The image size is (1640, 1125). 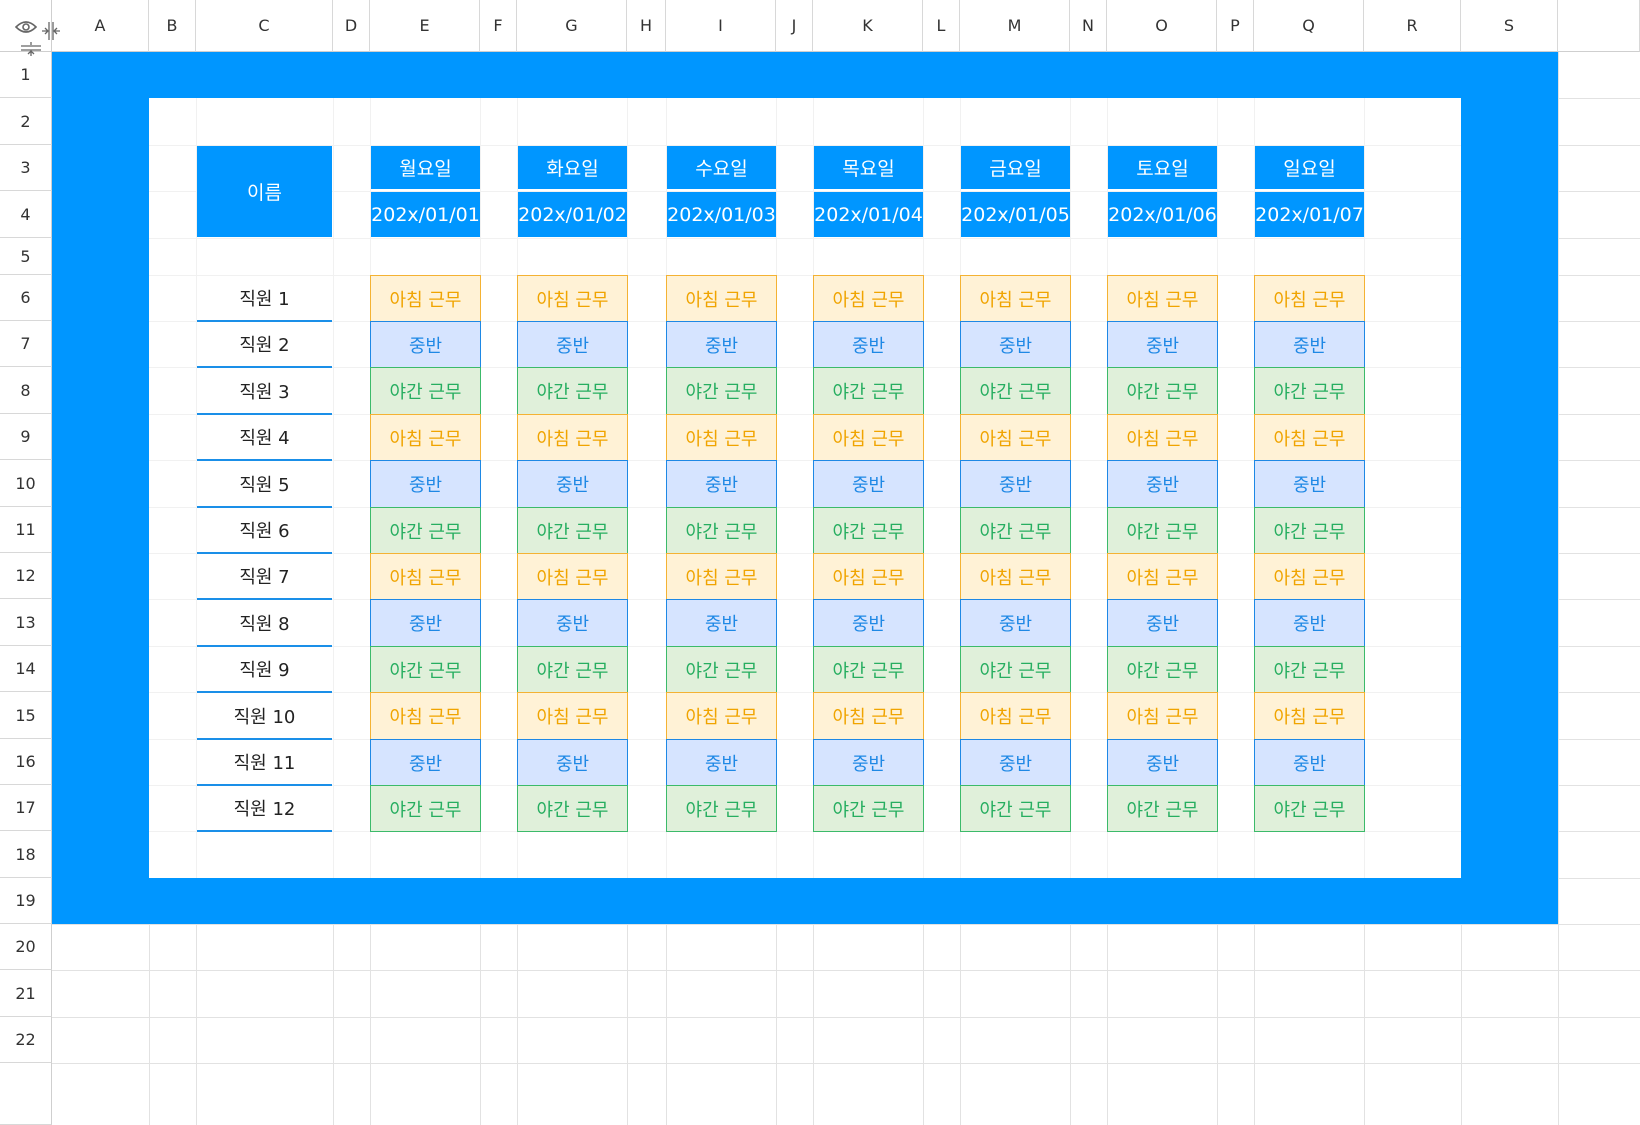 I want to click on column-header-o: O, so click(x=1162, y=26).